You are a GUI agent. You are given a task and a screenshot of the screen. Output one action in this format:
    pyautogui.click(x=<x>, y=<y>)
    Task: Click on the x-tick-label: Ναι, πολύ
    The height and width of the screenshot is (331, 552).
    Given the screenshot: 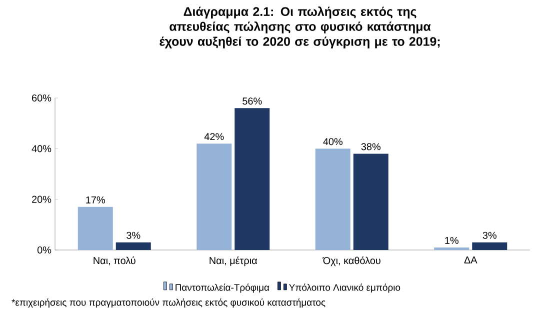 What is the action you would take?
    pyautogui.click(x=115, y=261)
    